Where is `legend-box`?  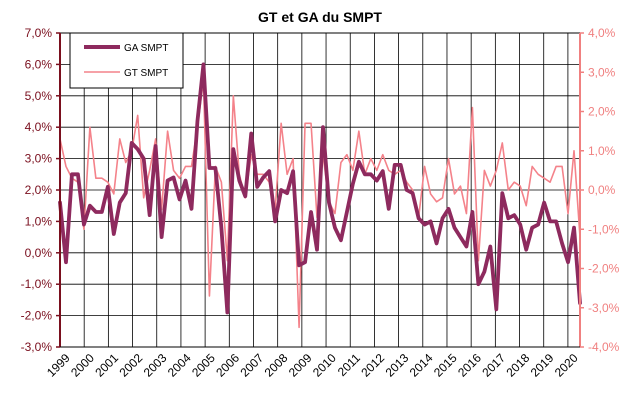
legend-box is located at coordinates (126, 60).